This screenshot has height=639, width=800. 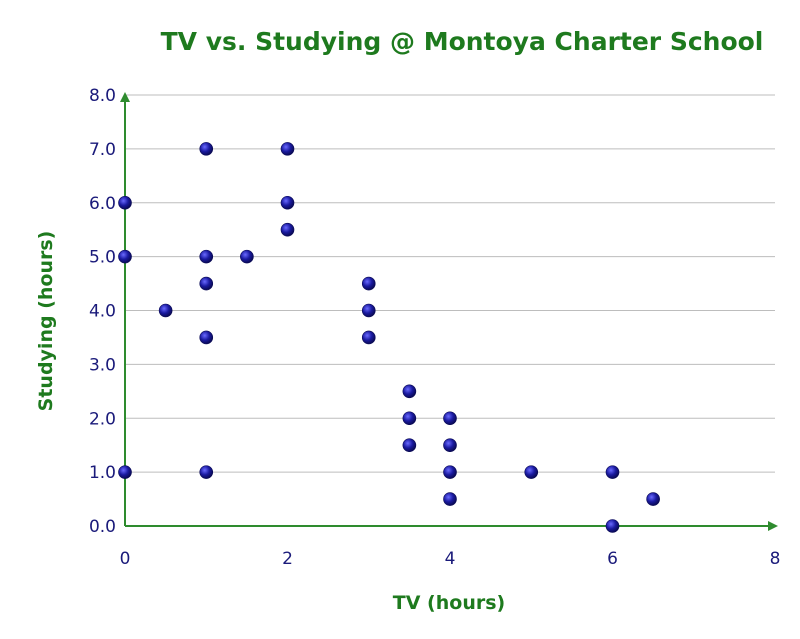 I want to click on y-axis-ticks: 0.0 1.0 2.0 3.0 4.0 5.0 6.0 7.0 8.0, so click(x=102, y=311).